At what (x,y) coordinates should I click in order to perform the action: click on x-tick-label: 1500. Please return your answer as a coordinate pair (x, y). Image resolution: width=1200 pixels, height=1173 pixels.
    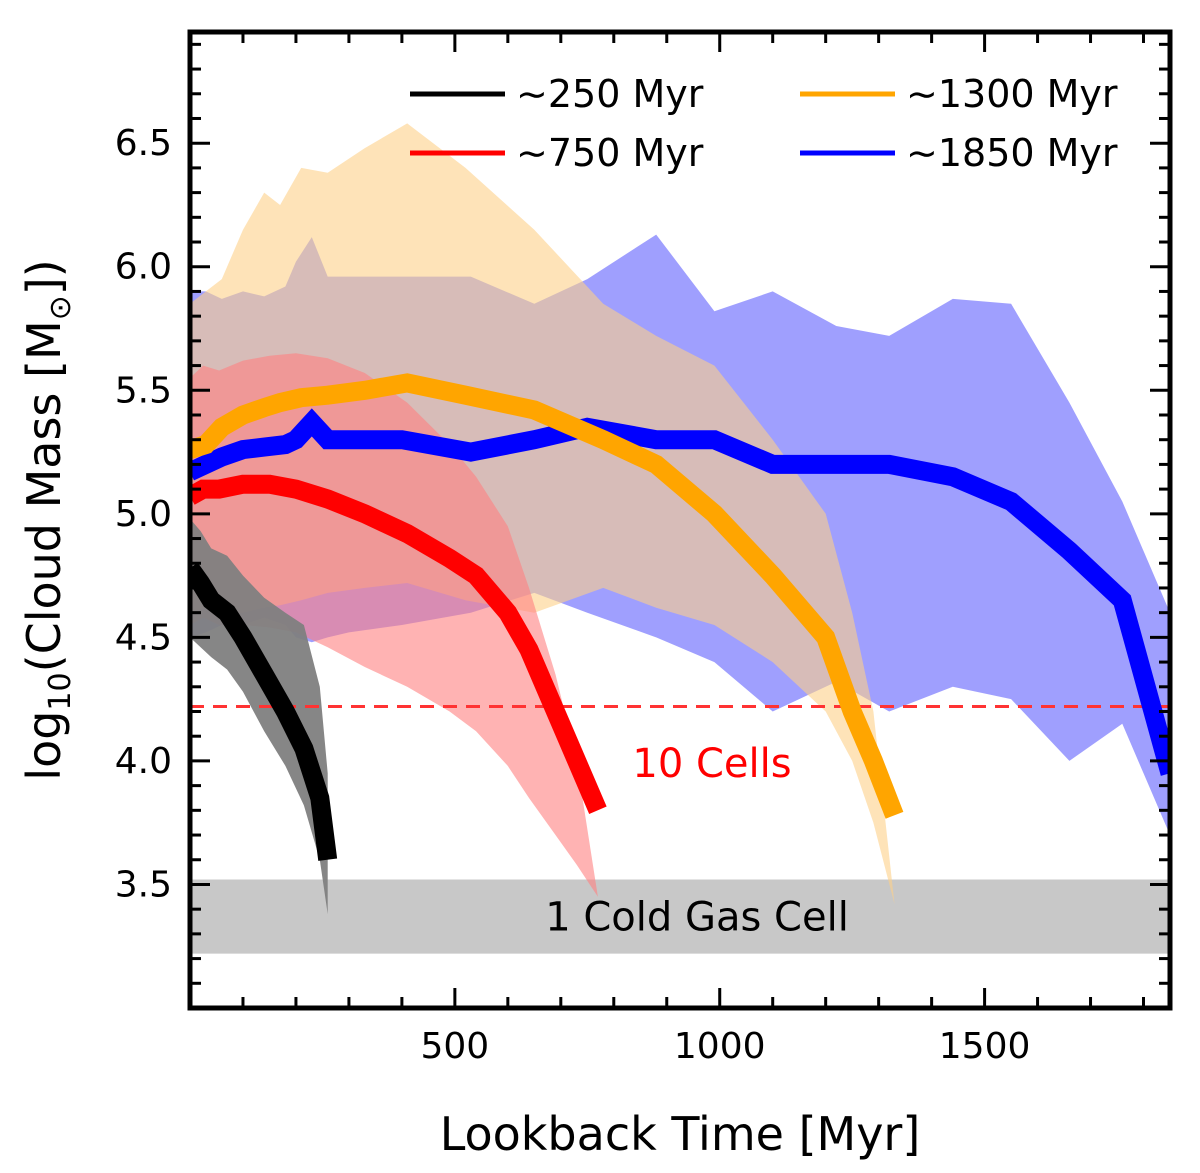
    Looking at the image, I should click on (985, 1046).